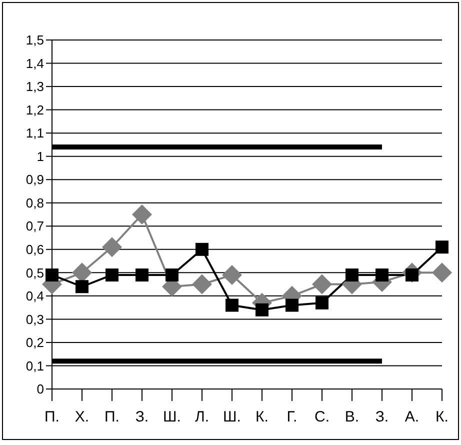  What do you see at coordinates (322, 417) in the screenshot?
I see `x-tick-label: С.` at bounding box center [322, 417].